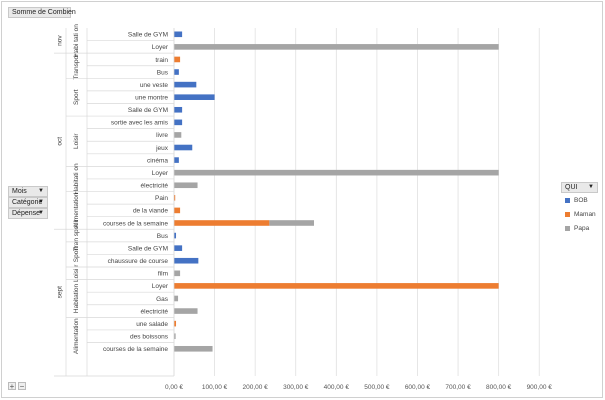 This screenshot has height=400, width=605. Describe the element at coordinates (579, 187) in the screenshot. I see `qui-field-button: QUI ▼` at that location.